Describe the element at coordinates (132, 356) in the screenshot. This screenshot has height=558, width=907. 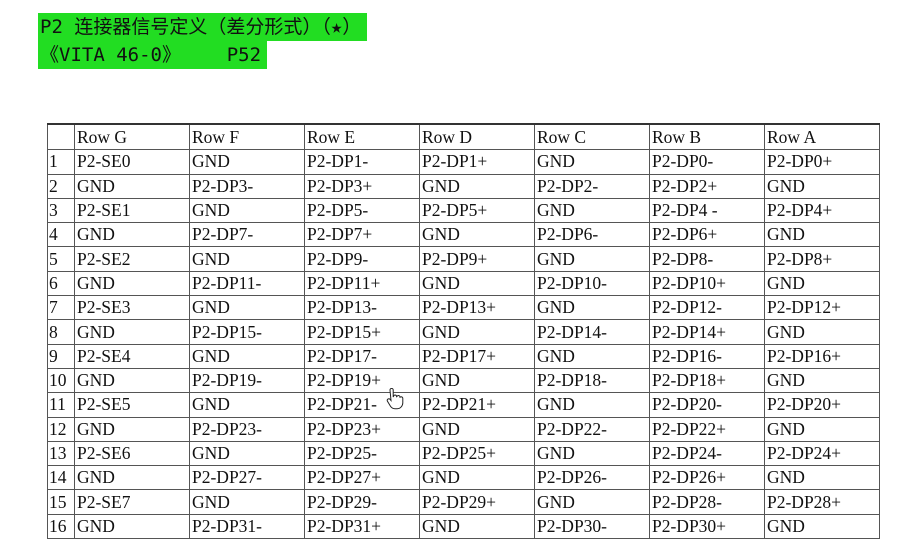
I see `signal-cell: P2-SE4` at that location.